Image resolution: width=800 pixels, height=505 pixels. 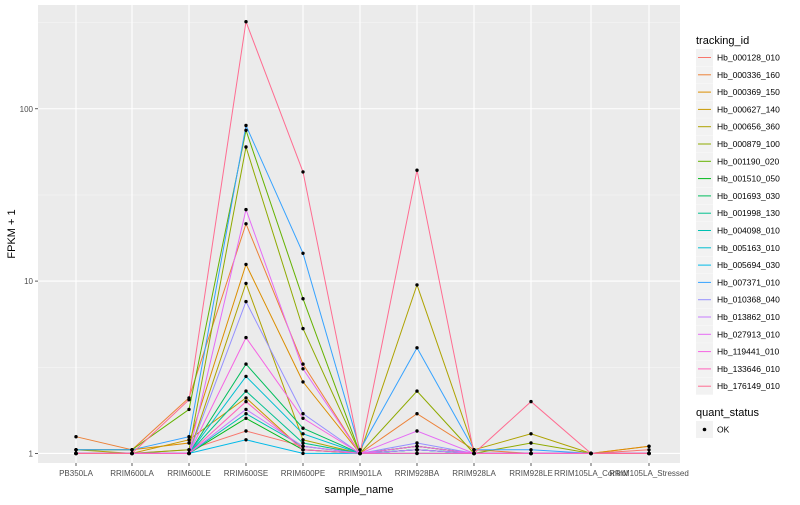 I want to click on x-tick-label: RRIM928LA, so click(x=474, y=473).